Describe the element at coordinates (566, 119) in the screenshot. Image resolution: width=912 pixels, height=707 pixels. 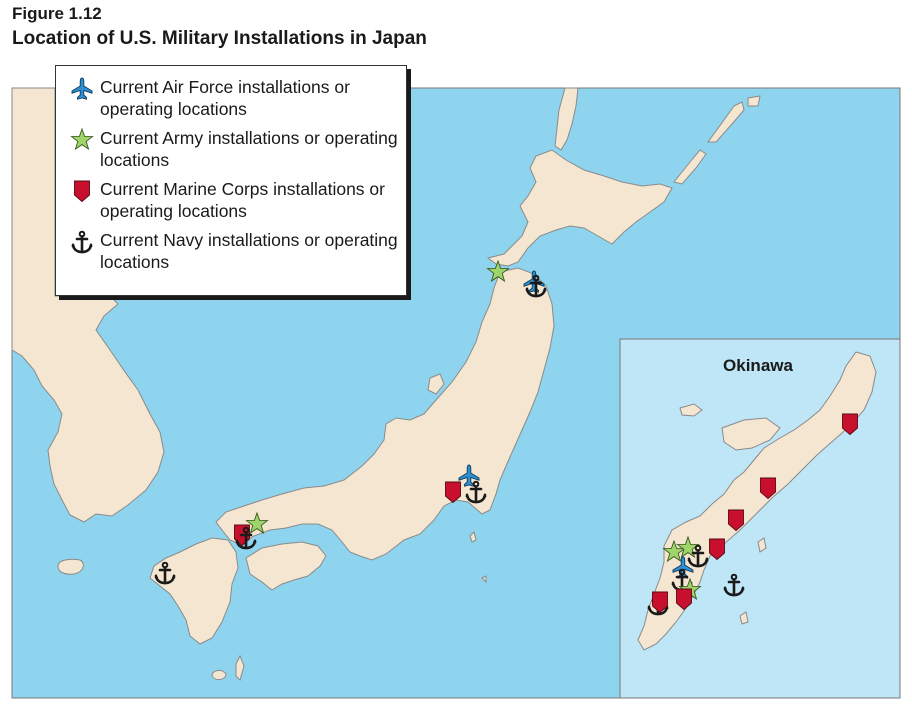
I see `land-sakhalin` at that location.